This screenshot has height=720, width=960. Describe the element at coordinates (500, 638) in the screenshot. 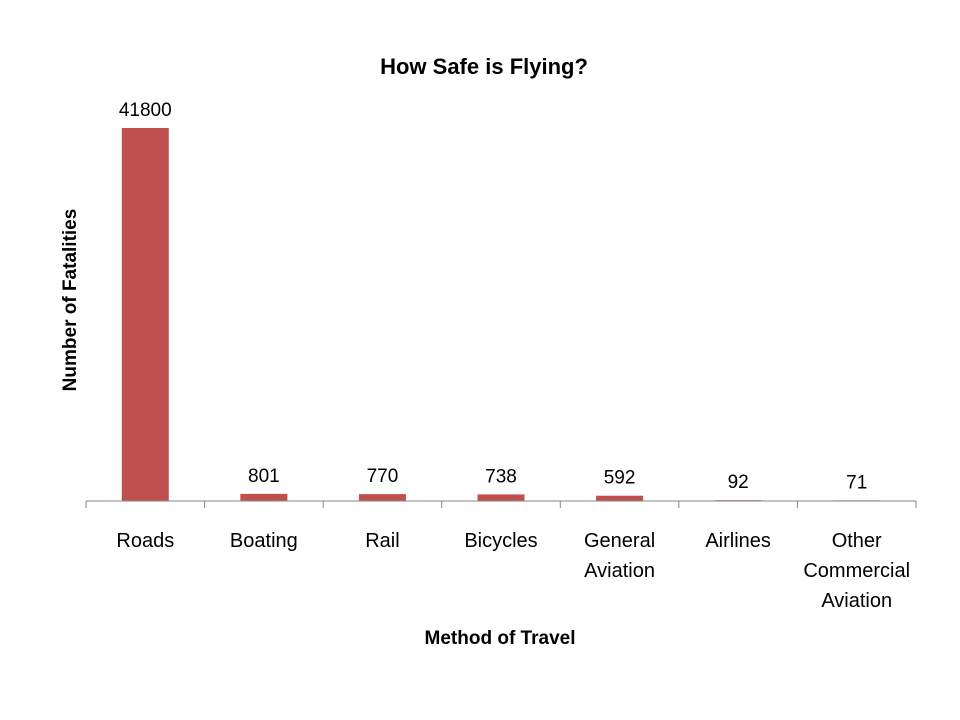

I see `x-axis-title: Method of Travel` at that location.